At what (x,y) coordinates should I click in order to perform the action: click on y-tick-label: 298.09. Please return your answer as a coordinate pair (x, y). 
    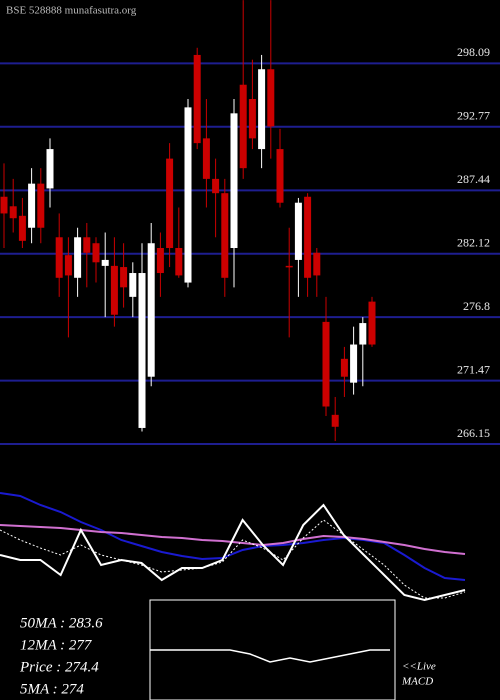
    Looking at the image, I should click on (473, 52).